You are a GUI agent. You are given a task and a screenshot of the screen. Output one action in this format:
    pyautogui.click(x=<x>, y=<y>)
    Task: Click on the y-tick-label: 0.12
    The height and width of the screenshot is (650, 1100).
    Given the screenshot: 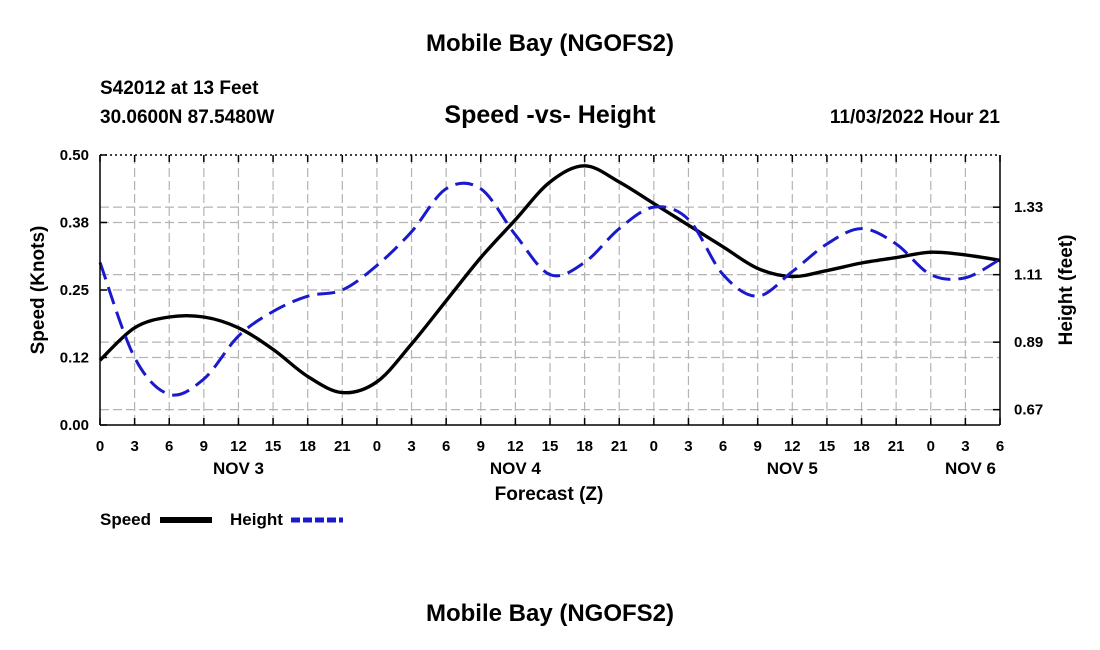 What is the action you would take?
    pyautogui.click(x=74, y=358)
    